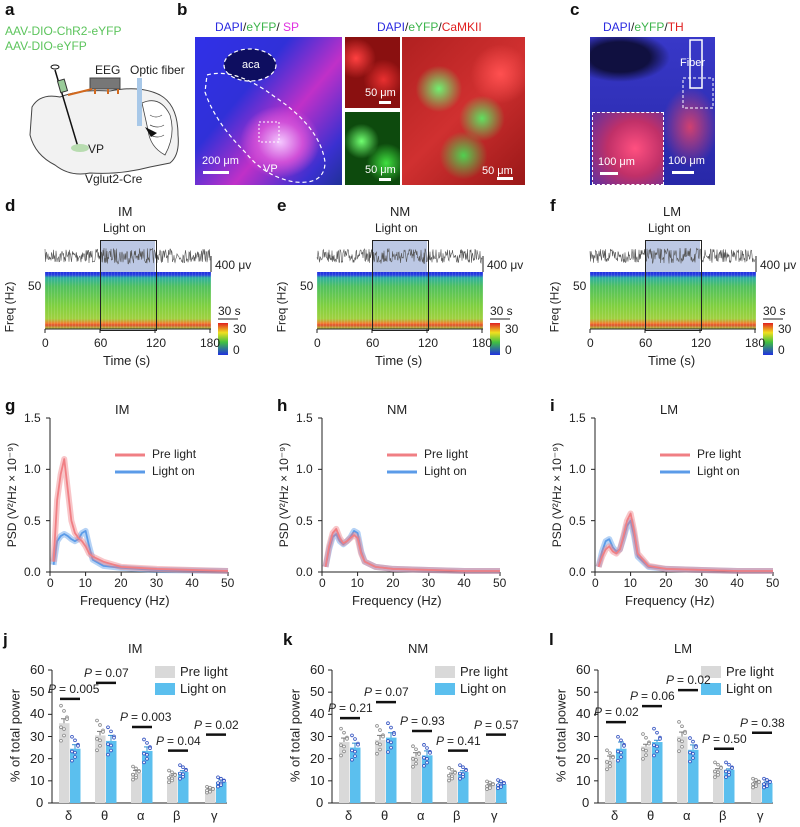 This screenshot has height=827, width=800. Describe the element at coordinates (282, 405) in the screenshot. I see `panel-label-h: h` at that location.